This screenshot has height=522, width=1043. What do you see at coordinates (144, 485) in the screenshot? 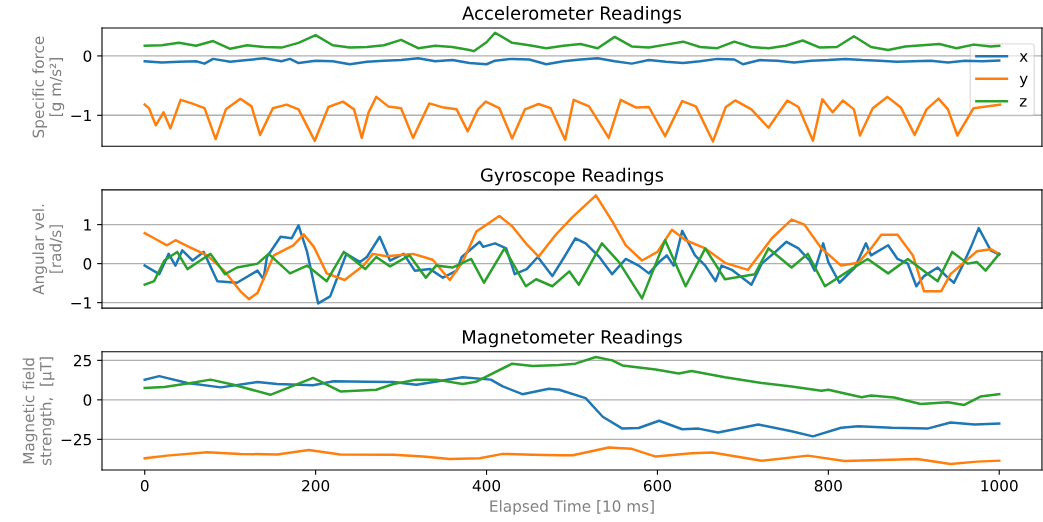
I see `x-tick-label: 0` at bounding box center [144, 485].